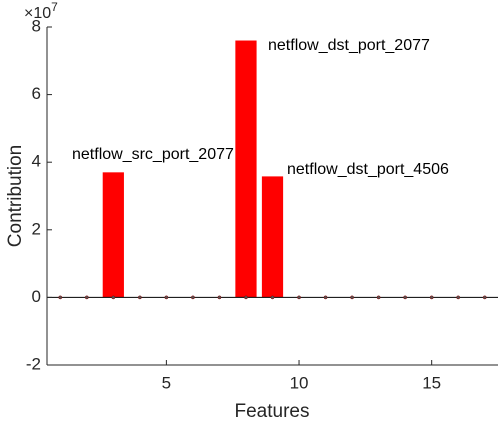 This screenshot has height=423, width=498. What do you see at coordinates (299, 382) in the screenshot?
I see `x-tick-label: 10` at bounding box center [299, 382].